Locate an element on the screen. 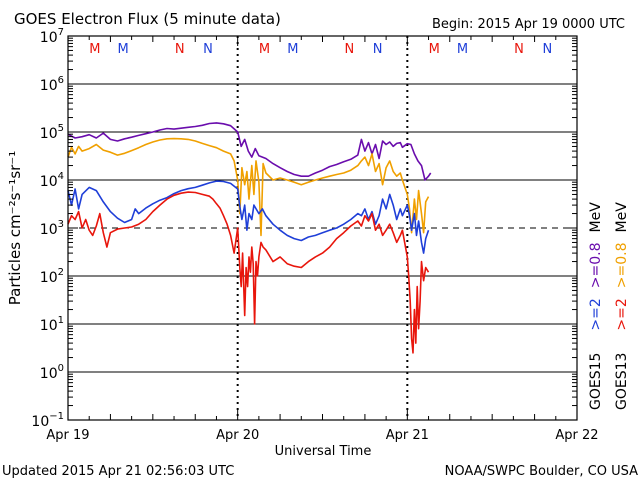  y-tick-label: 10⁵ is located at coordinates (52, 132).